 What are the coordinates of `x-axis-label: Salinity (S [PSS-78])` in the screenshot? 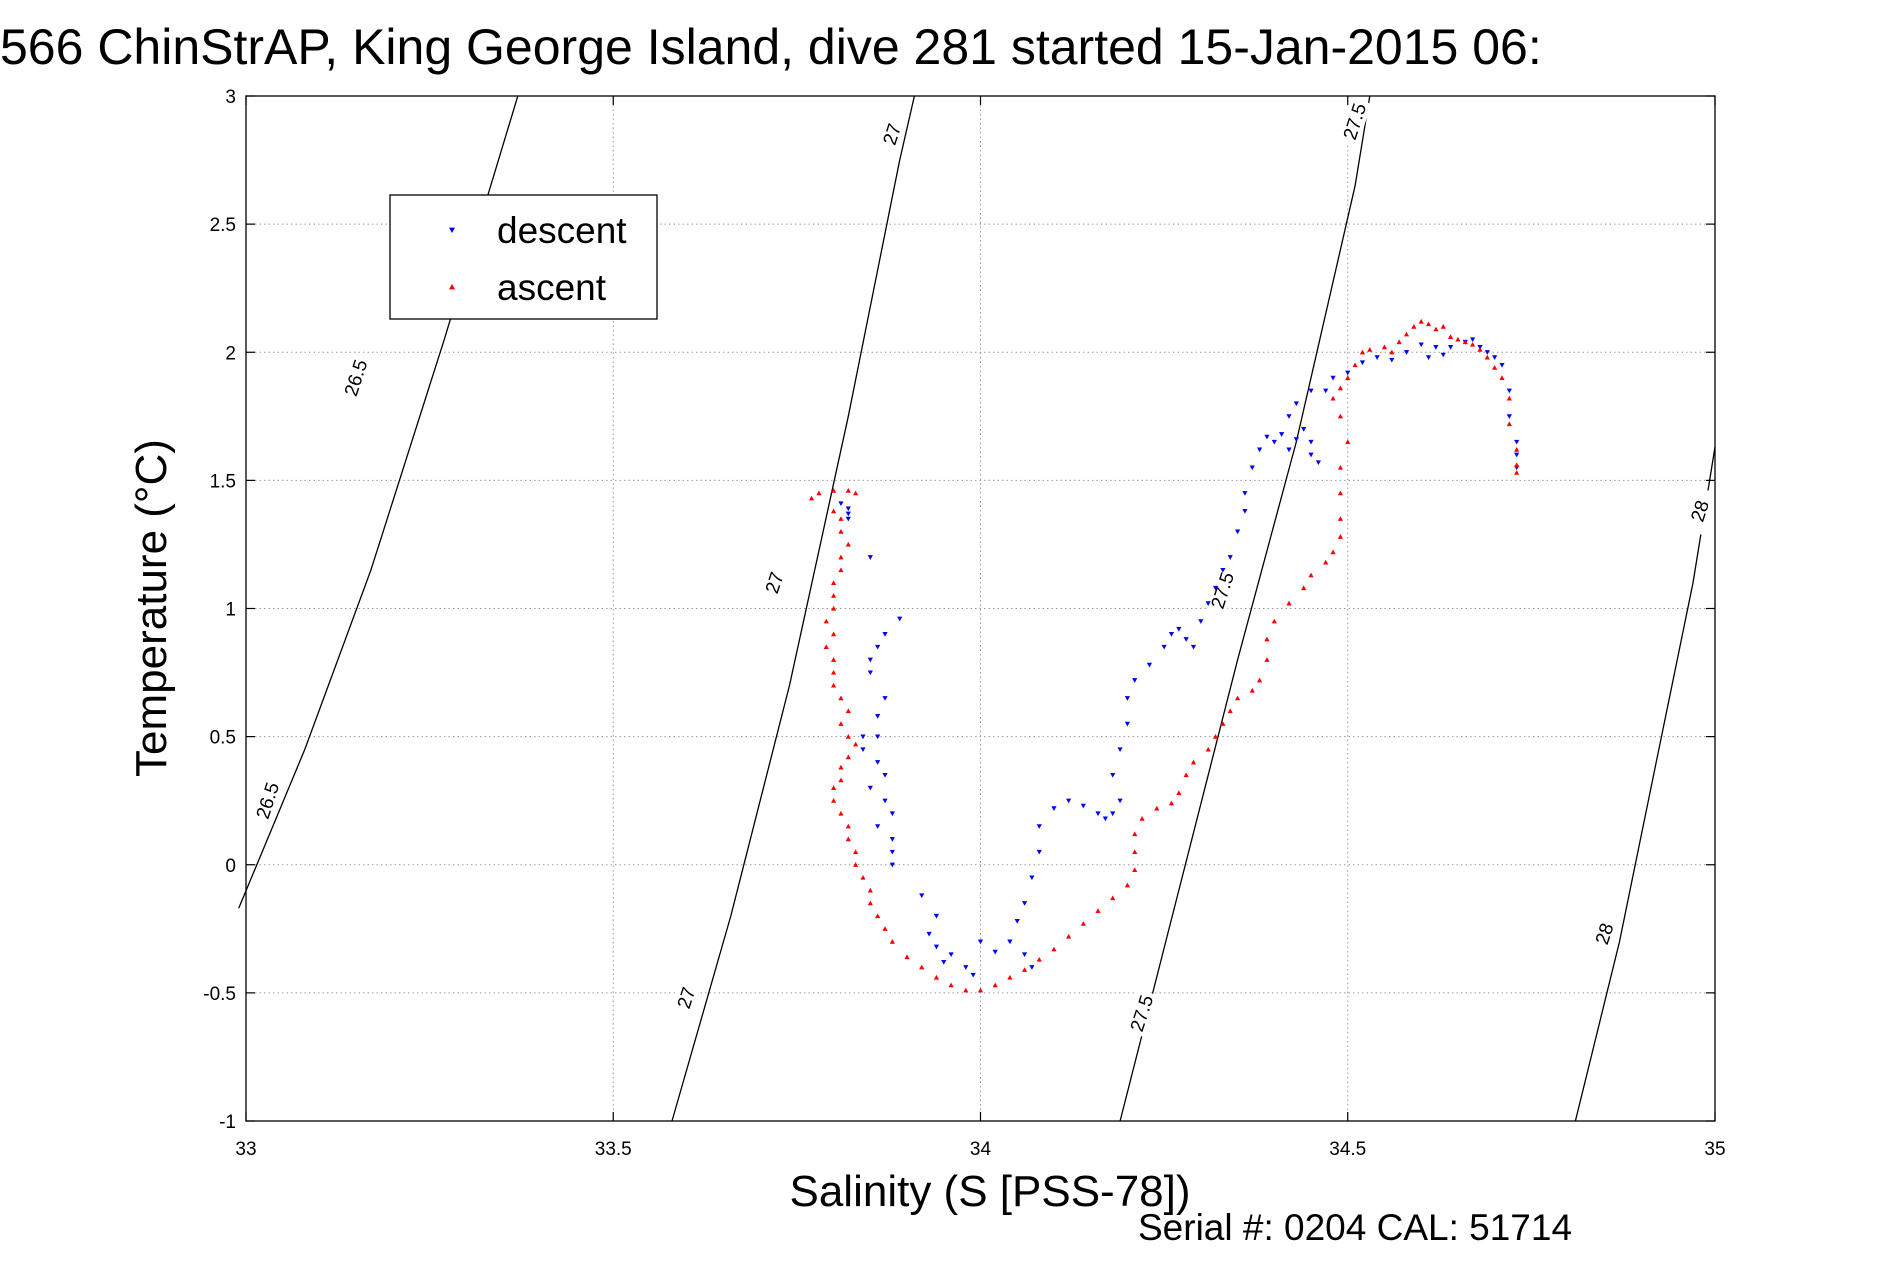 It's located at (989, 1191).